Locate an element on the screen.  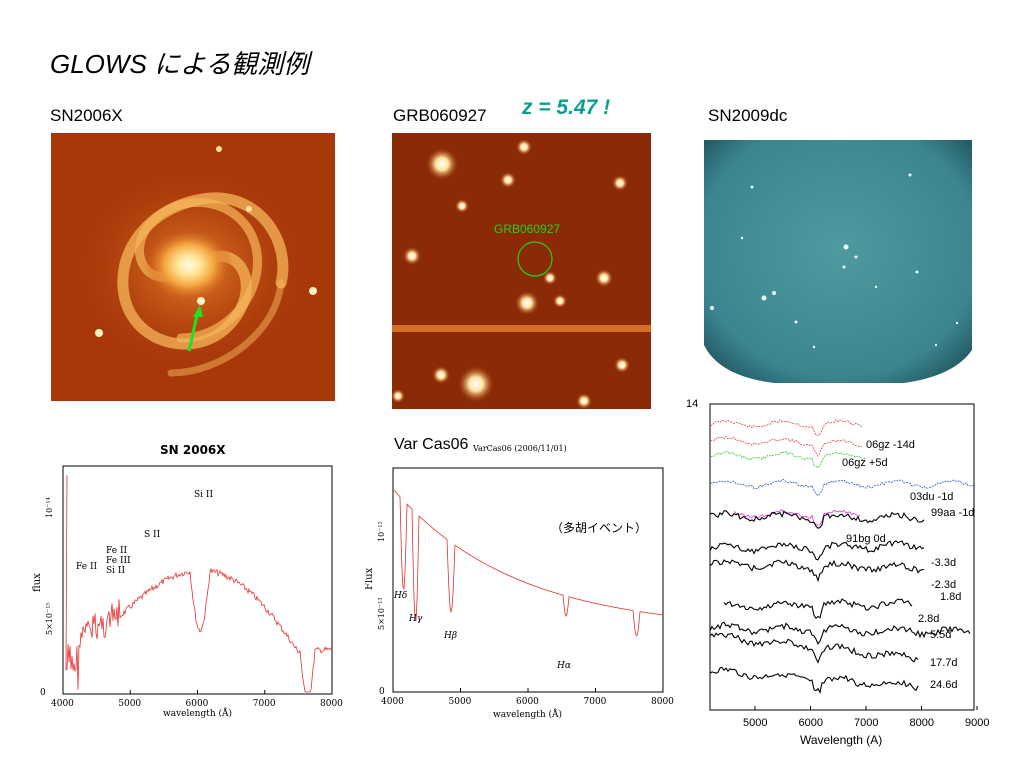
chart1-xtick-label: 4000 is located at coordinates (62, 704).